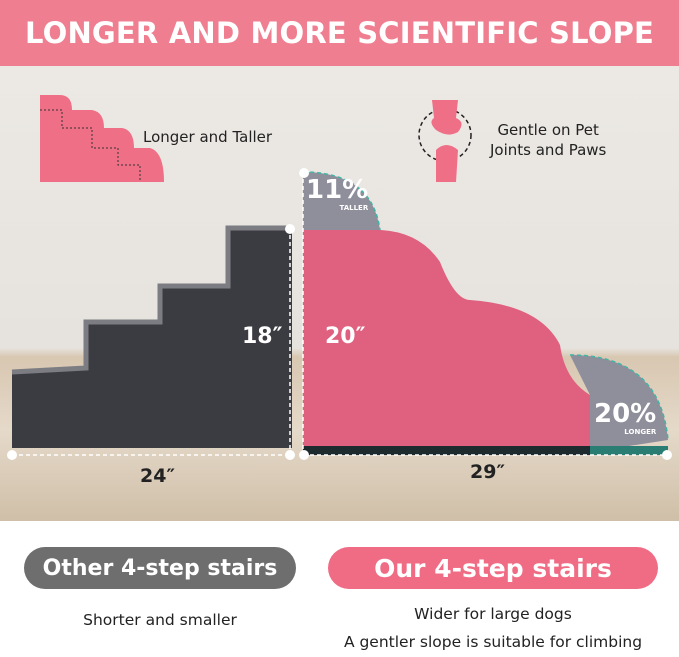 Image resolution: width=679 pixels, height=657 pixels. I want to click on taller-percent: 11%, so click(337, 190).